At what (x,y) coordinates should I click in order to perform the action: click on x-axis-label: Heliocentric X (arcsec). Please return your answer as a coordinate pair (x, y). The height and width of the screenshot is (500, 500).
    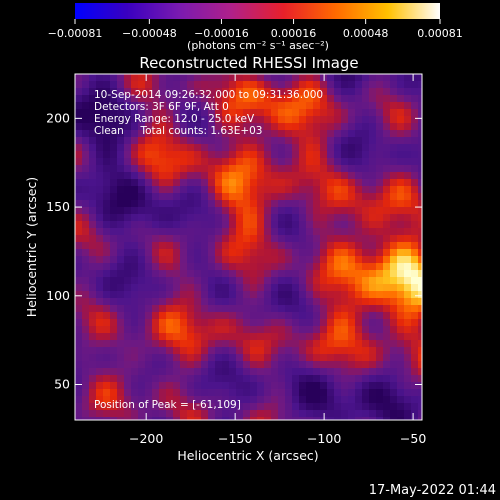
    Looking at the image, I should click on (247, 455).